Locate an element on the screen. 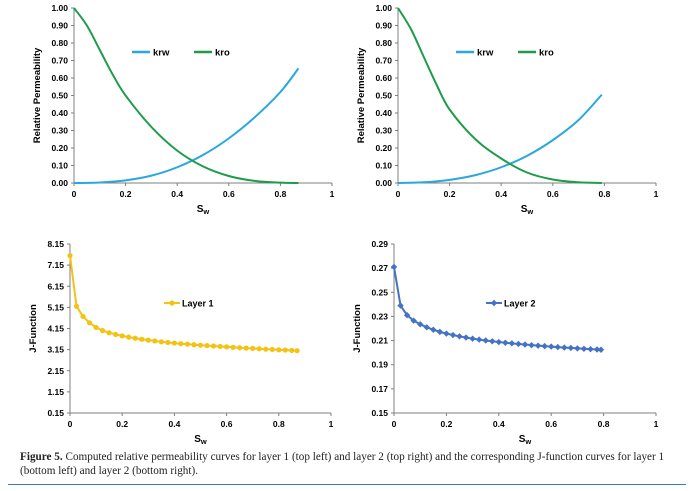 This screenshot has width=695, height=491. y-tick-label: 0.10 is located at coordinates (383, 166).